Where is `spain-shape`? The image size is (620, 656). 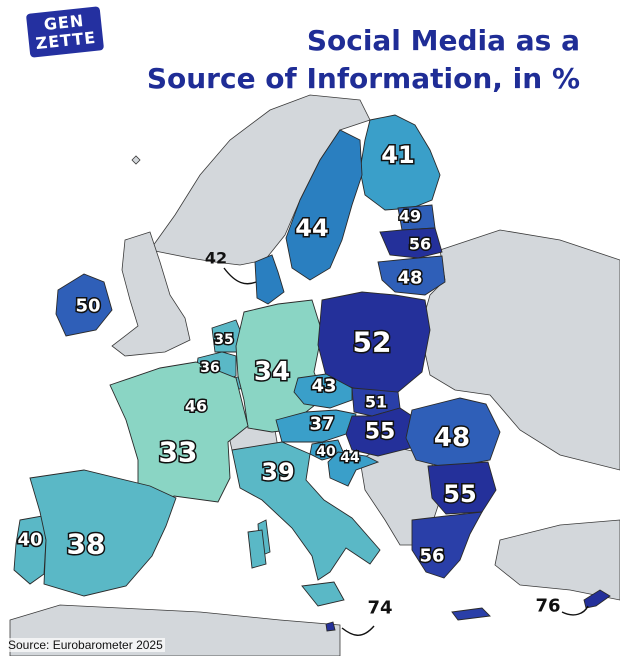 spain-shape is located at coordinates (103, 533).